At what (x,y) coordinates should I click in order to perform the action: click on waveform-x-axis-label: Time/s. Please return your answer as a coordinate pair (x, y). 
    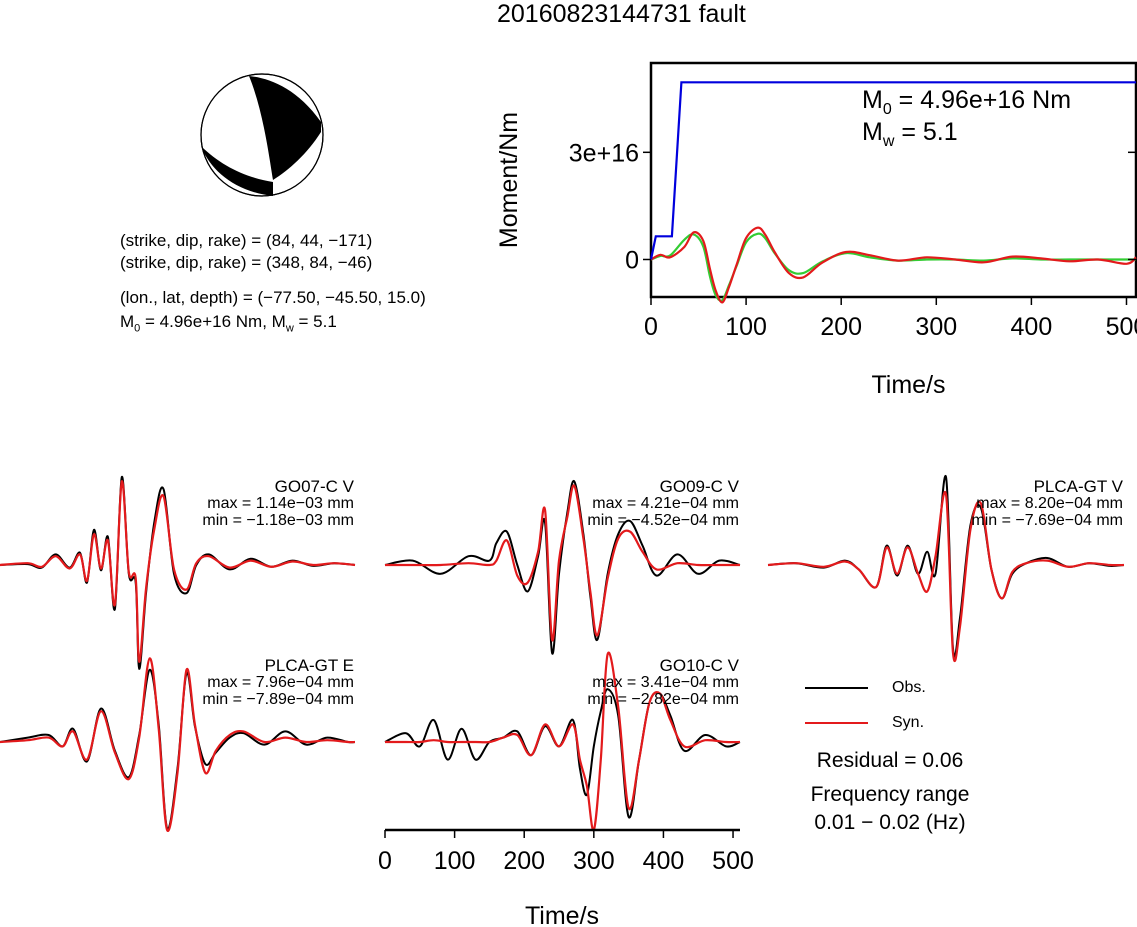
    Looking at the image, I should click on (562, 914).